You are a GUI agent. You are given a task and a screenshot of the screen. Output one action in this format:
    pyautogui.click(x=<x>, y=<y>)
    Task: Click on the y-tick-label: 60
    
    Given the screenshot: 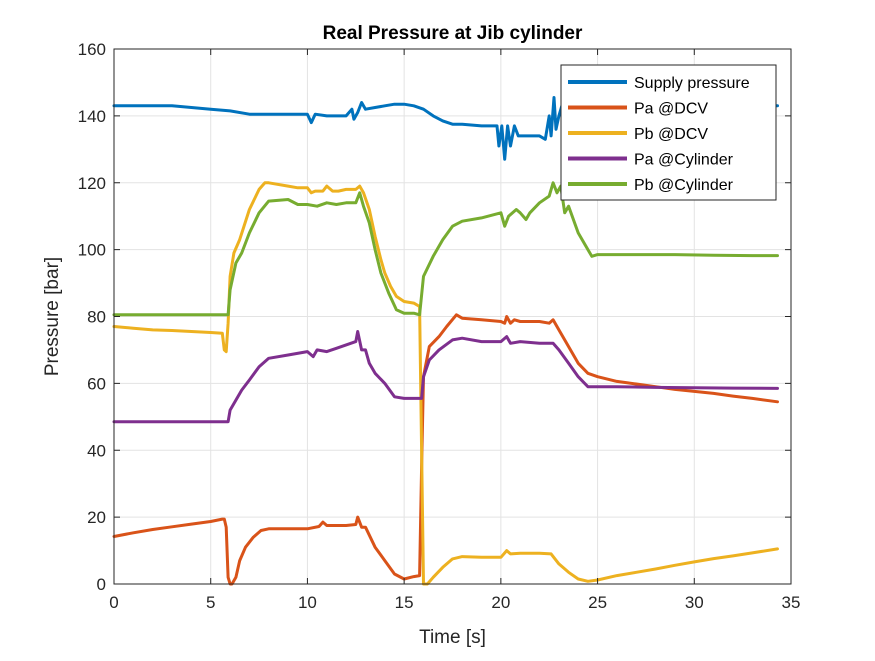 What is the action you would take?
    pyautogui.click(x=96, y=383)
    